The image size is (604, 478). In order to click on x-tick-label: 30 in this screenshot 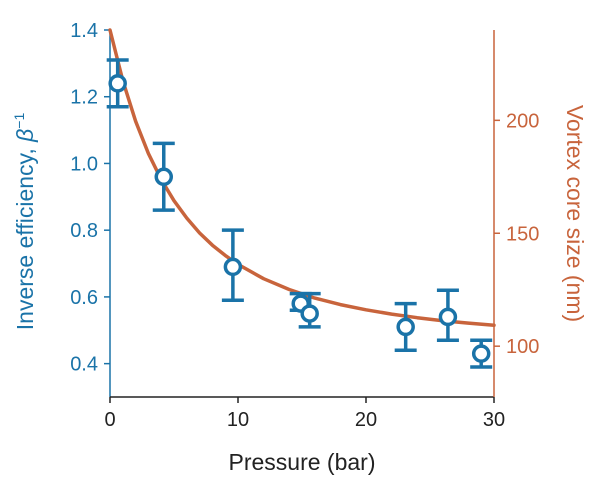, I will do `click(494, 420)`.